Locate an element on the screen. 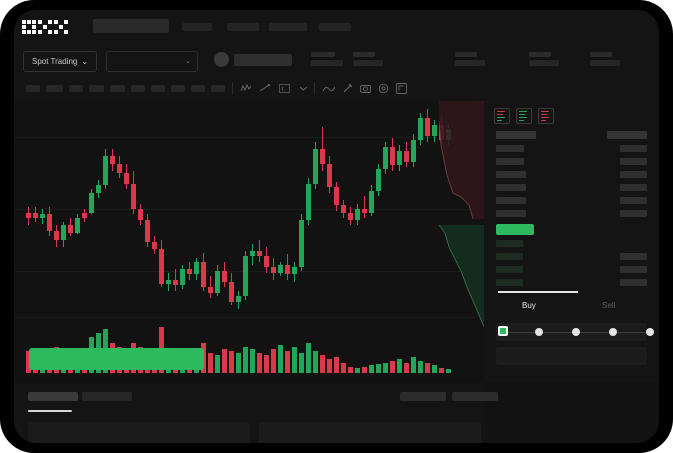  zigzag-line-icon is located at coordinates (246, 88).